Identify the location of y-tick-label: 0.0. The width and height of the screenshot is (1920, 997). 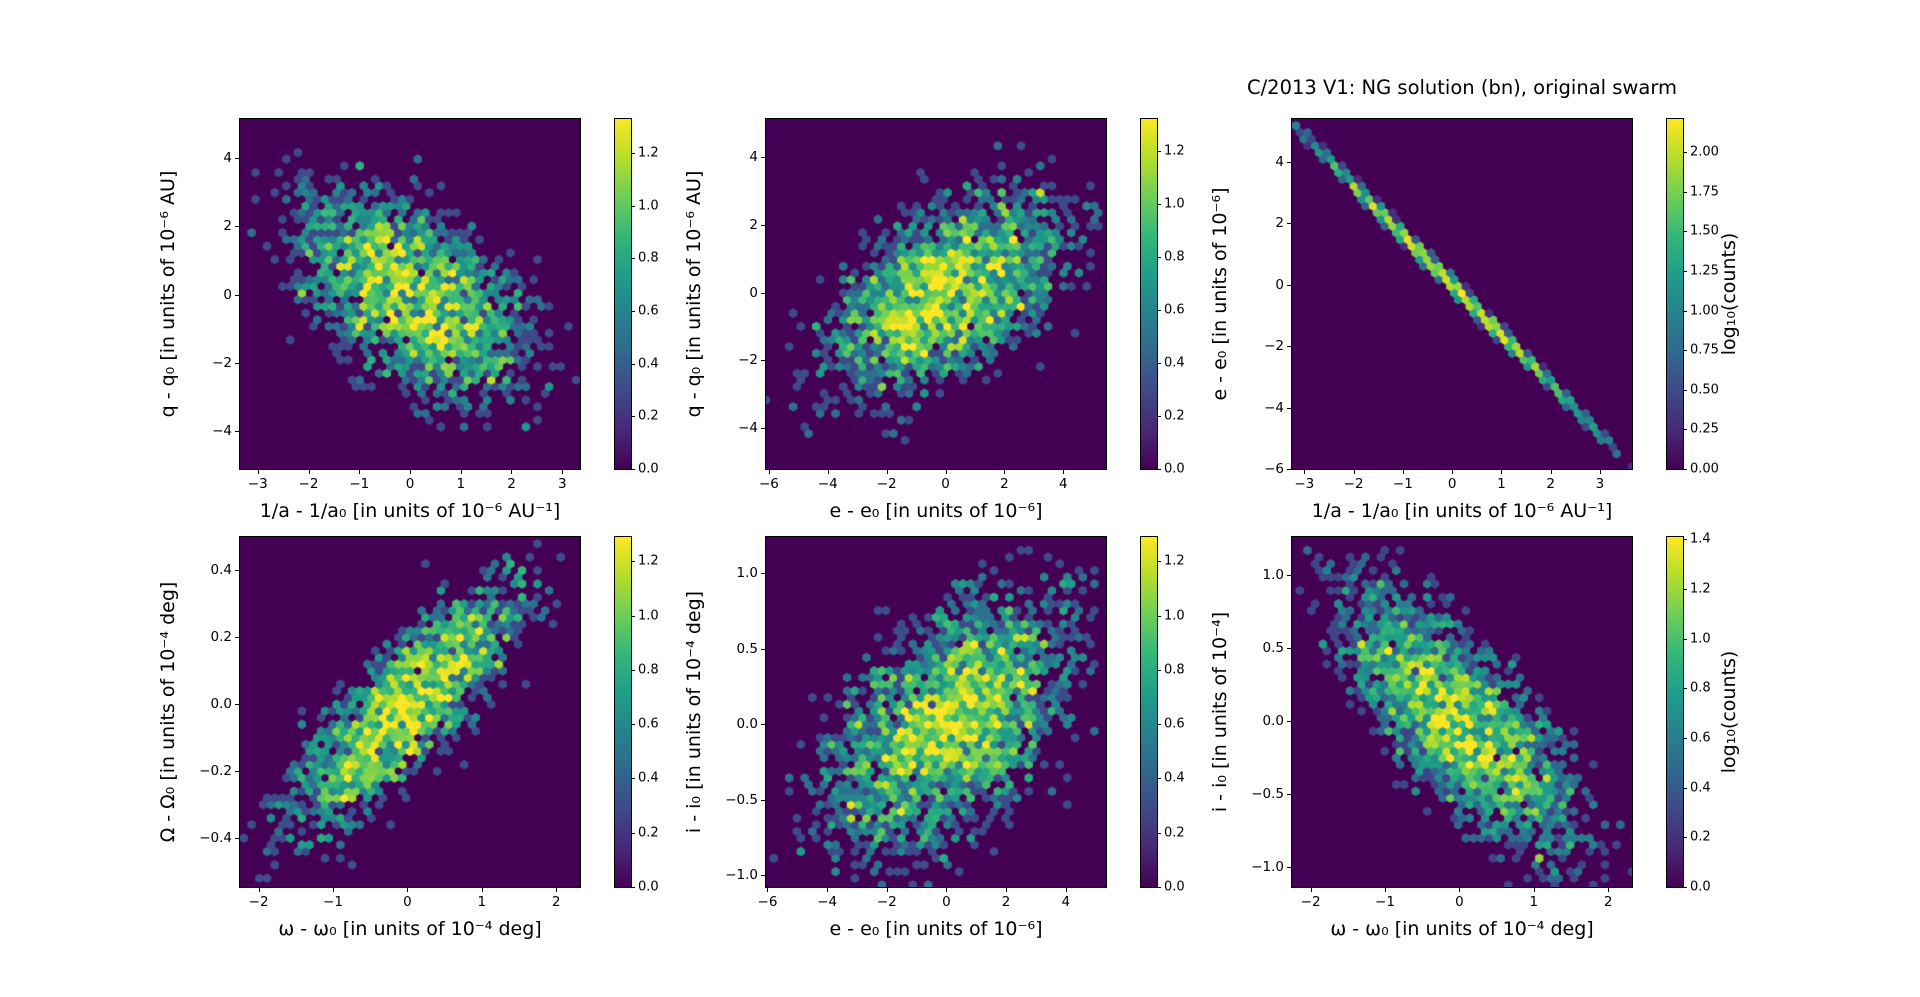
(747, 724).